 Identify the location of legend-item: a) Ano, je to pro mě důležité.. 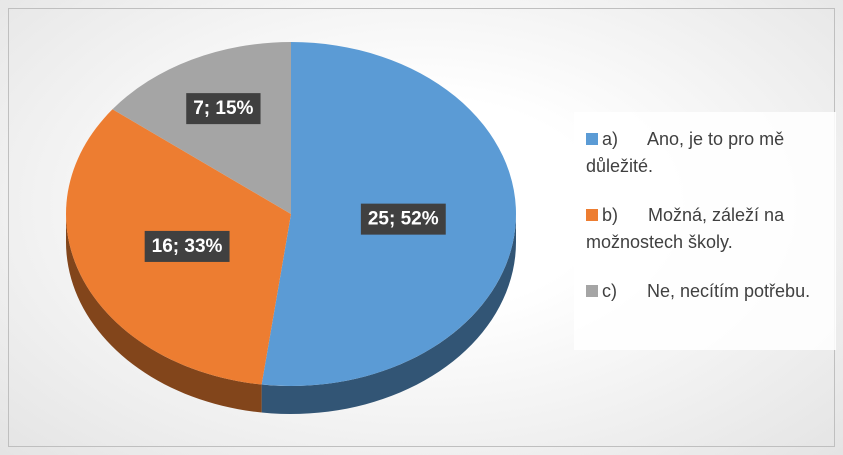
(706, 153).